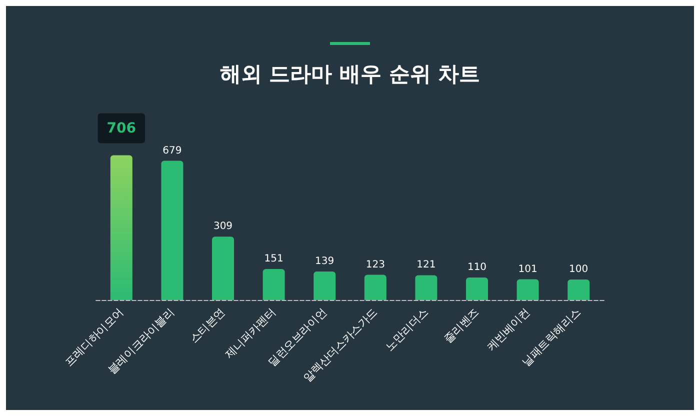 This screenshot has width=700, height=420. Describe the element at coordinates (578, 269) in the screenshot. I see `data-label: 100` at that location.